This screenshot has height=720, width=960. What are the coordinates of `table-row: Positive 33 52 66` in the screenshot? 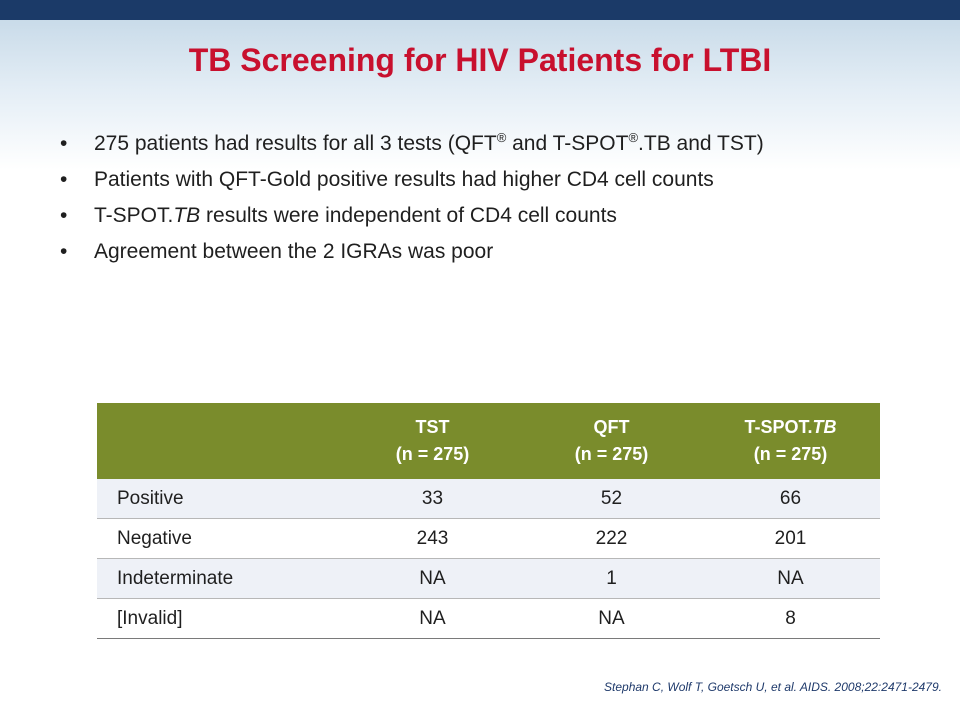 It's located at (488, 499).